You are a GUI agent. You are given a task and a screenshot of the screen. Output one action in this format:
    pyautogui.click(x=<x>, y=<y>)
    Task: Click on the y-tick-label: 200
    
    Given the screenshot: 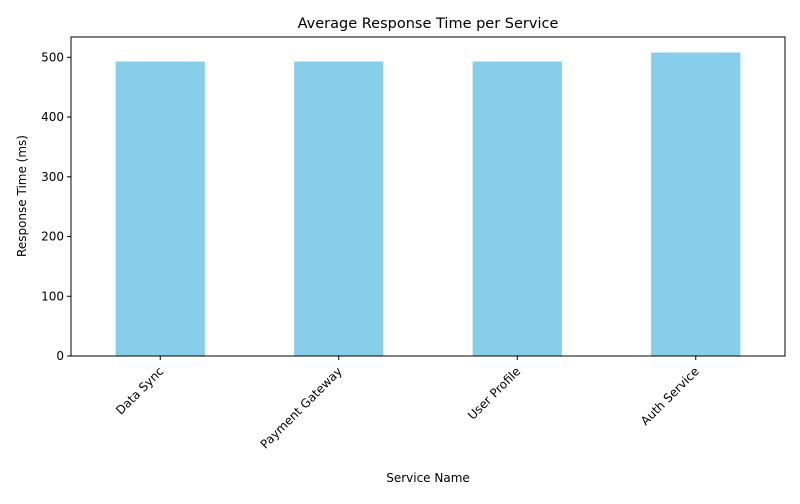 What is the action you would take?
    pyautogui.click(x=52, y=237)
    